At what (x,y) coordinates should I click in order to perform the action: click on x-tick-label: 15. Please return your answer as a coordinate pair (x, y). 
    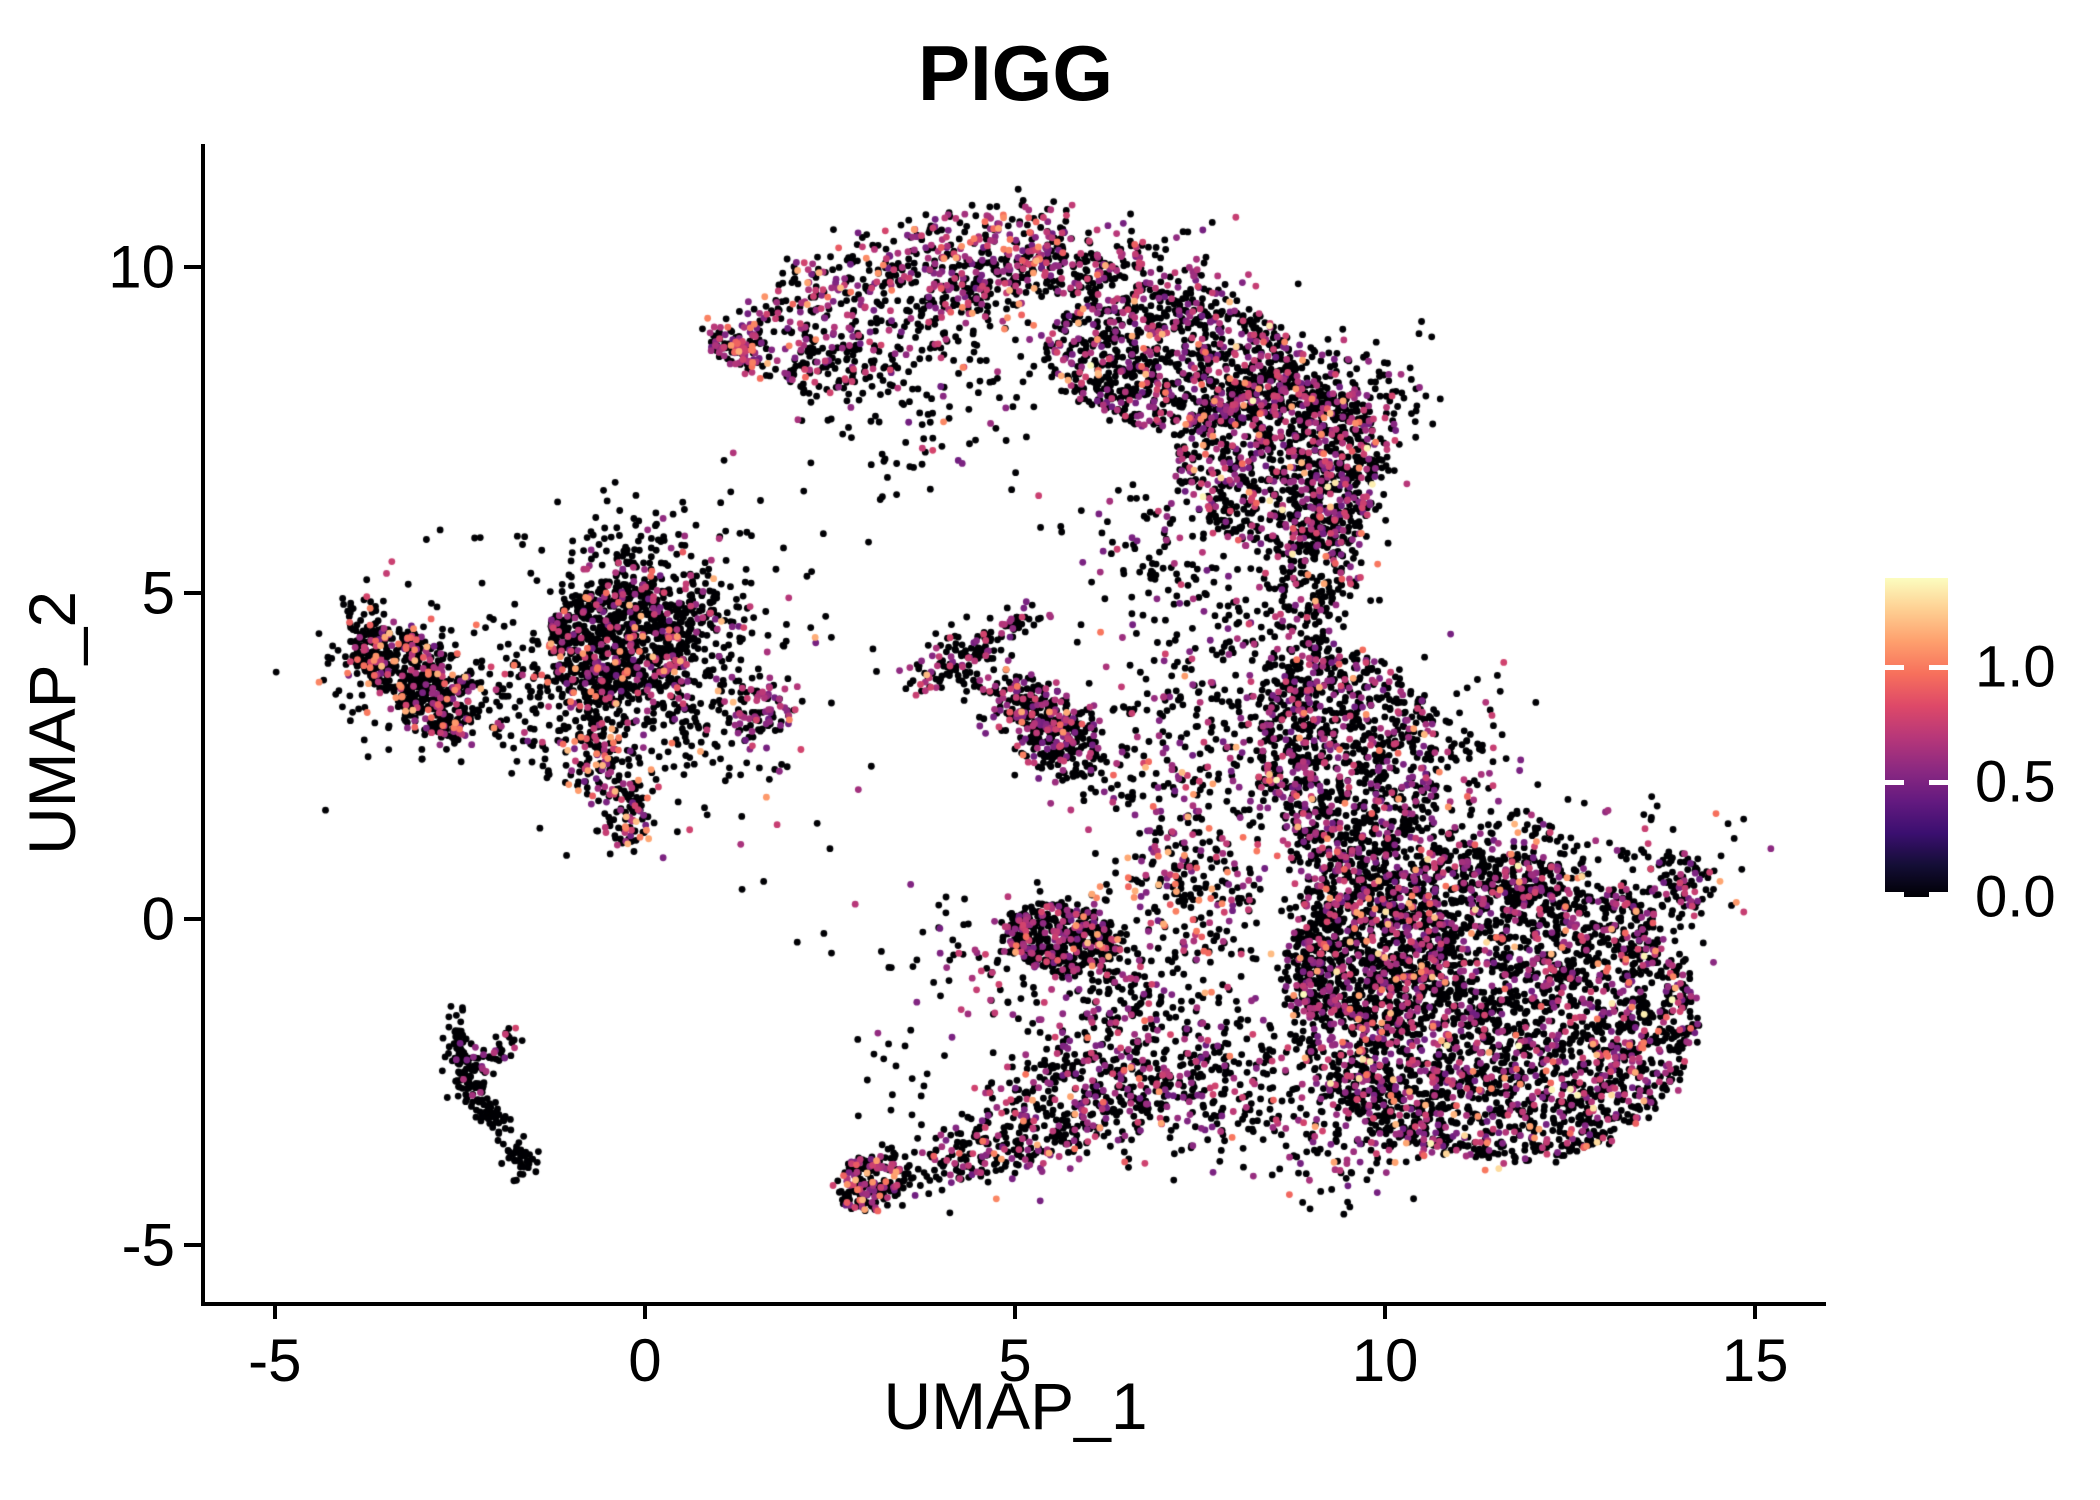
    Looking at the image, I should click on (1755, 1360).